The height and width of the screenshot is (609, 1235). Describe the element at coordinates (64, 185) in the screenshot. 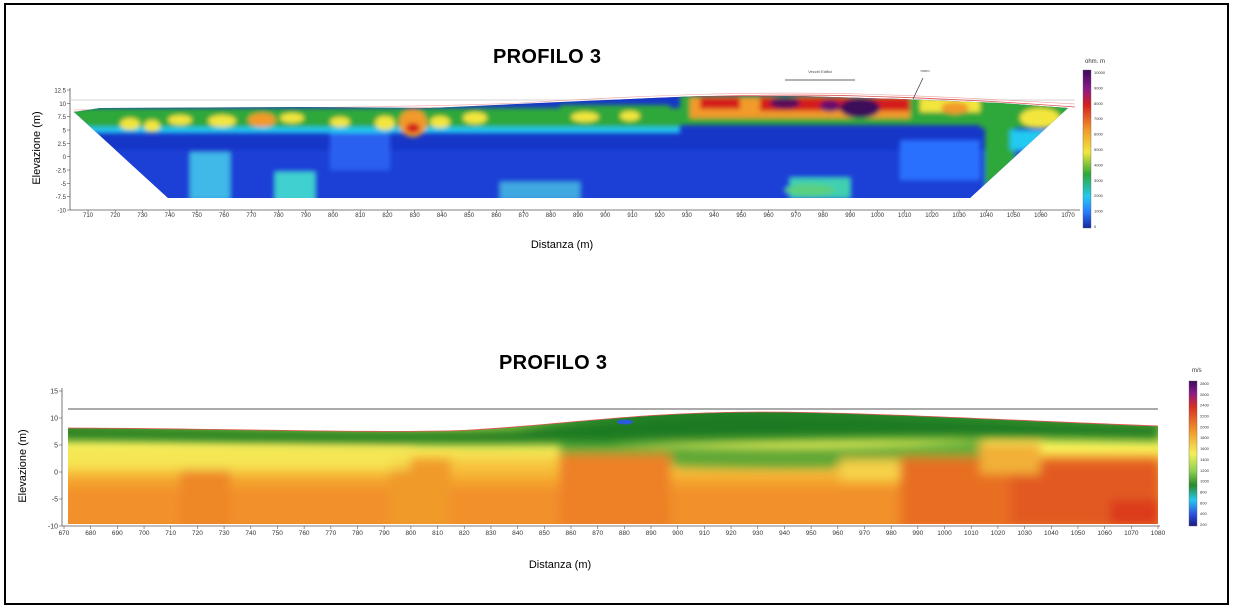

I see `chart1-y-tick-label: -5` at that location.